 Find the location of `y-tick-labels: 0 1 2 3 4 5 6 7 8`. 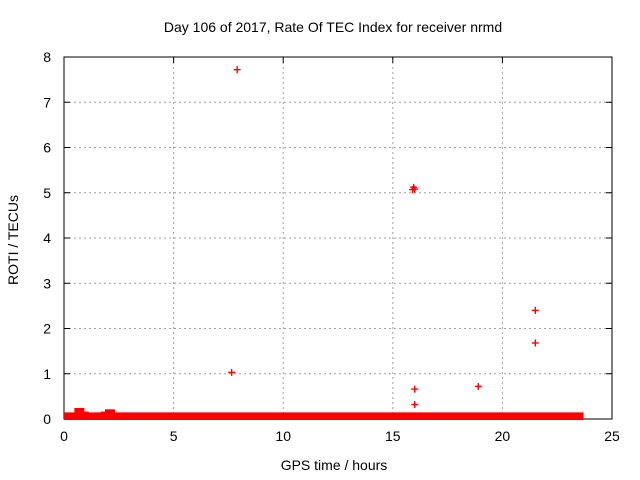

y-tick-labels: 0 1 2 3 4 5 6 7 8 is located at coordinates (47, 238).